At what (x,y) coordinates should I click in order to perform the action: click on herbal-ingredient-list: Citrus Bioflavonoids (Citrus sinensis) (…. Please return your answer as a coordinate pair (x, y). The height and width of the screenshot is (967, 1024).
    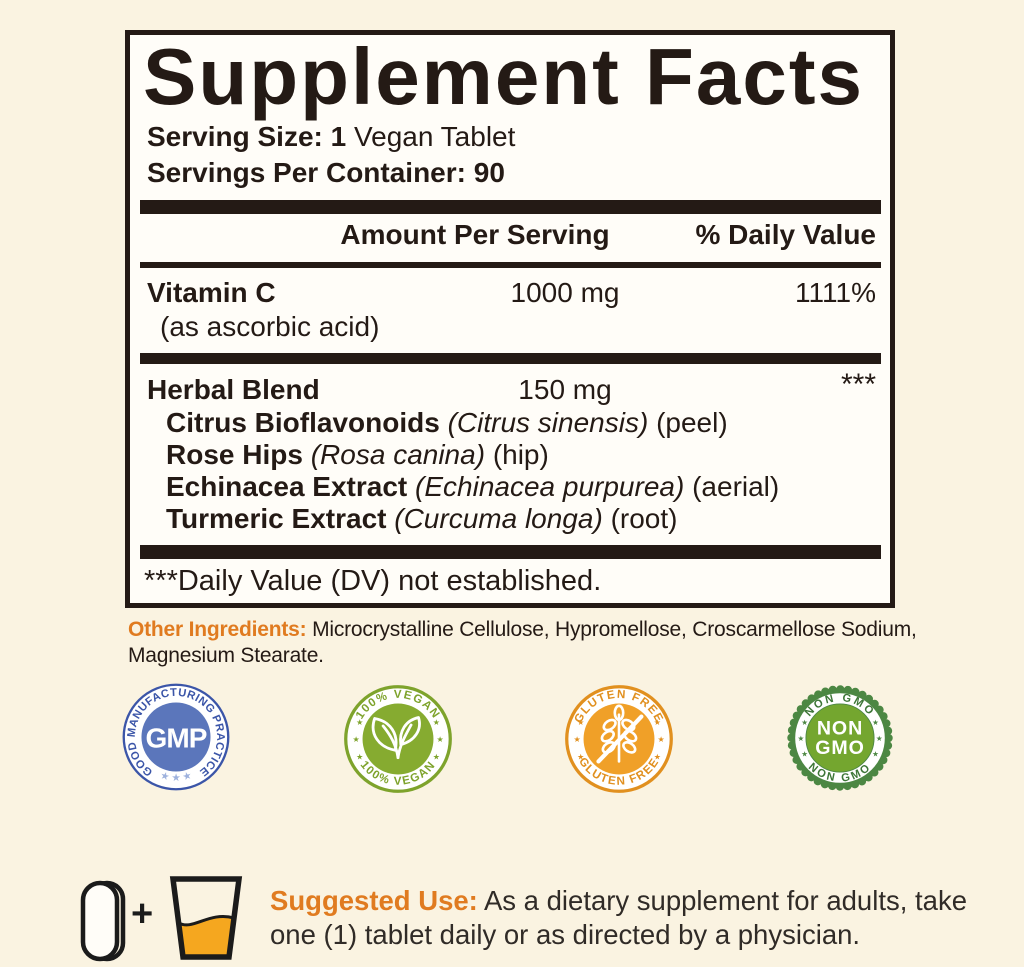
    Looking at the image, I should click on (472, 471).